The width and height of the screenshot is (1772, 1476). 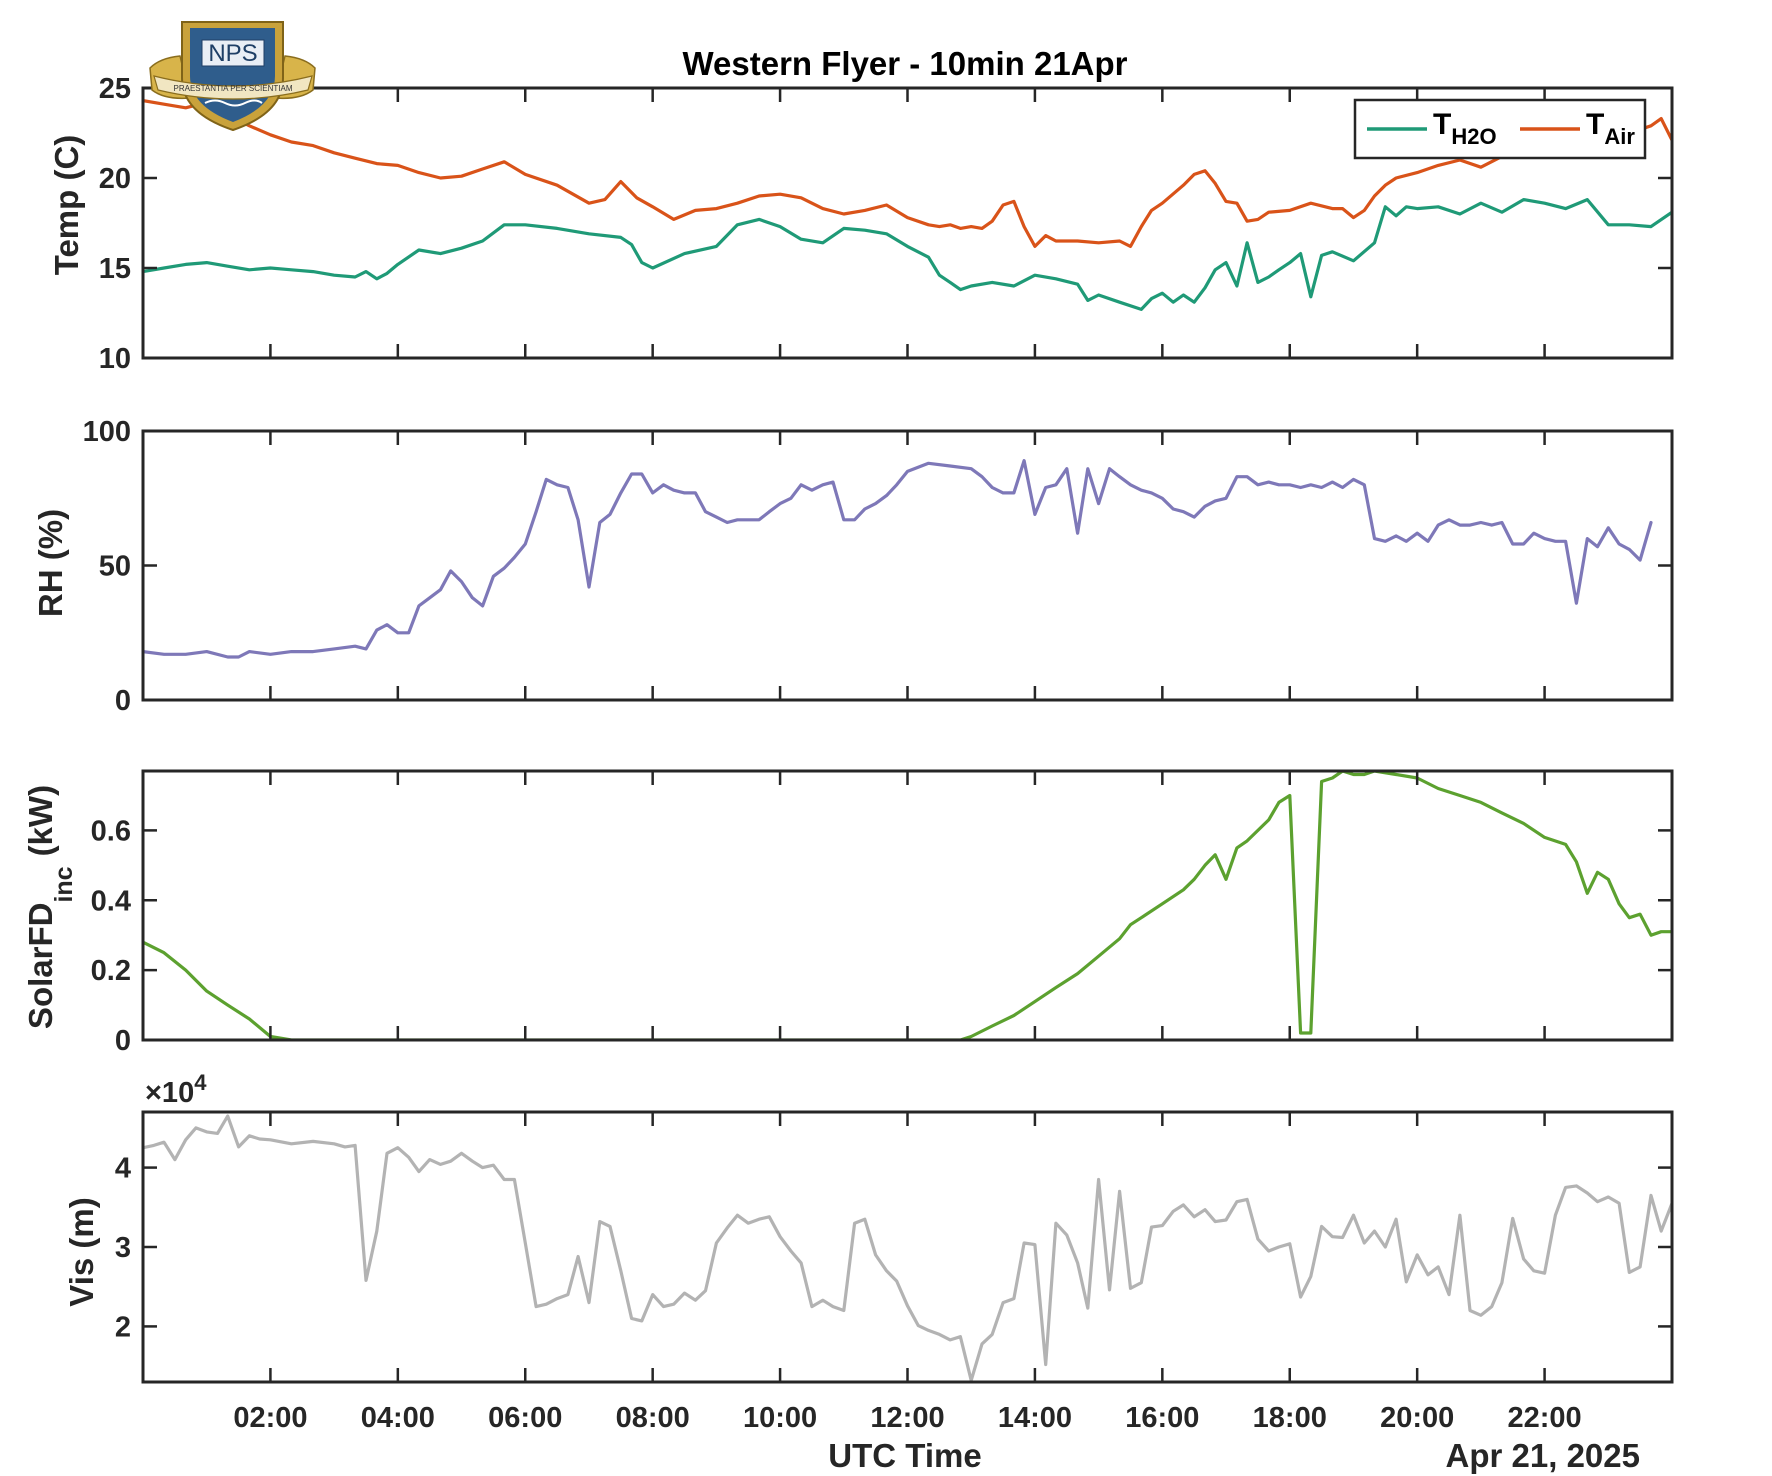 I want to click on x-tick-label-5: 12:00, so click(x=907, y=1418).